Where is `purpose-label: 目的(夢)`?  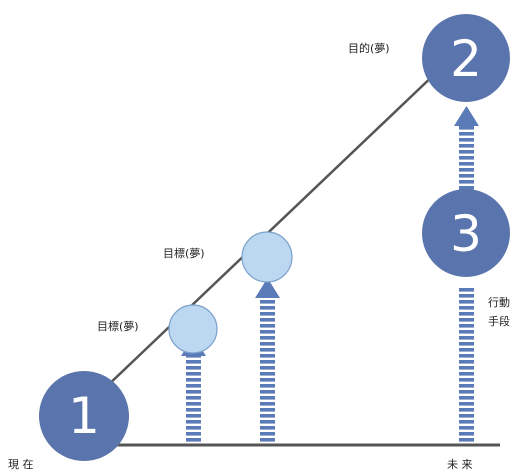
purpose-label: 目的(夢) is located at coordinates (369, 48).